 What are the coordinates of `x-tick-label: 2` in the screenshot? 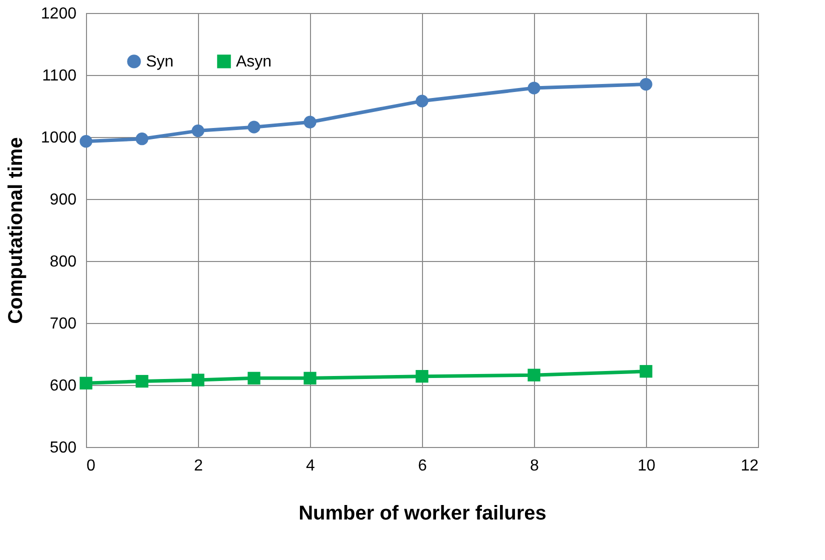 It's located at (199, 466).